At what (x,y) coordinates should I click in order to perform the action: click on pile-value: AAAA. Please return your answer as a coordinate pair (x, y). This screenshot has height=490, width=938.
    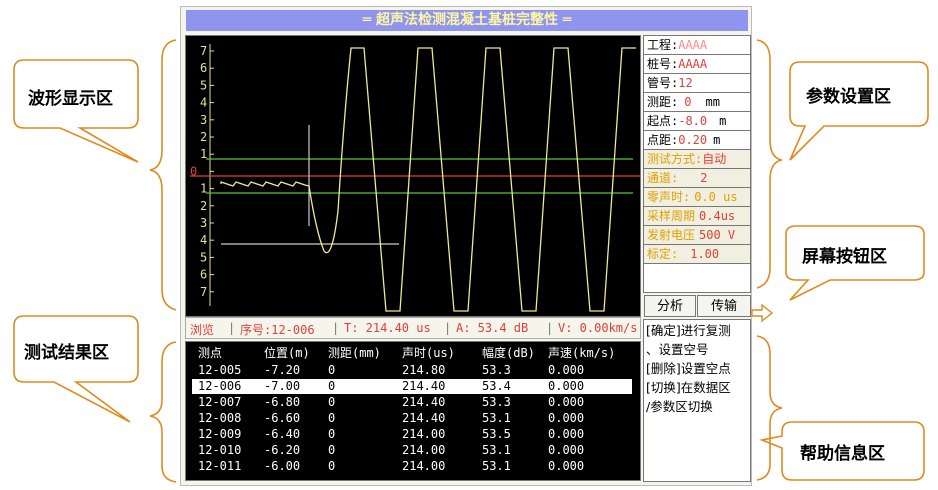
    Looking at the image, I should click on (693, 64).